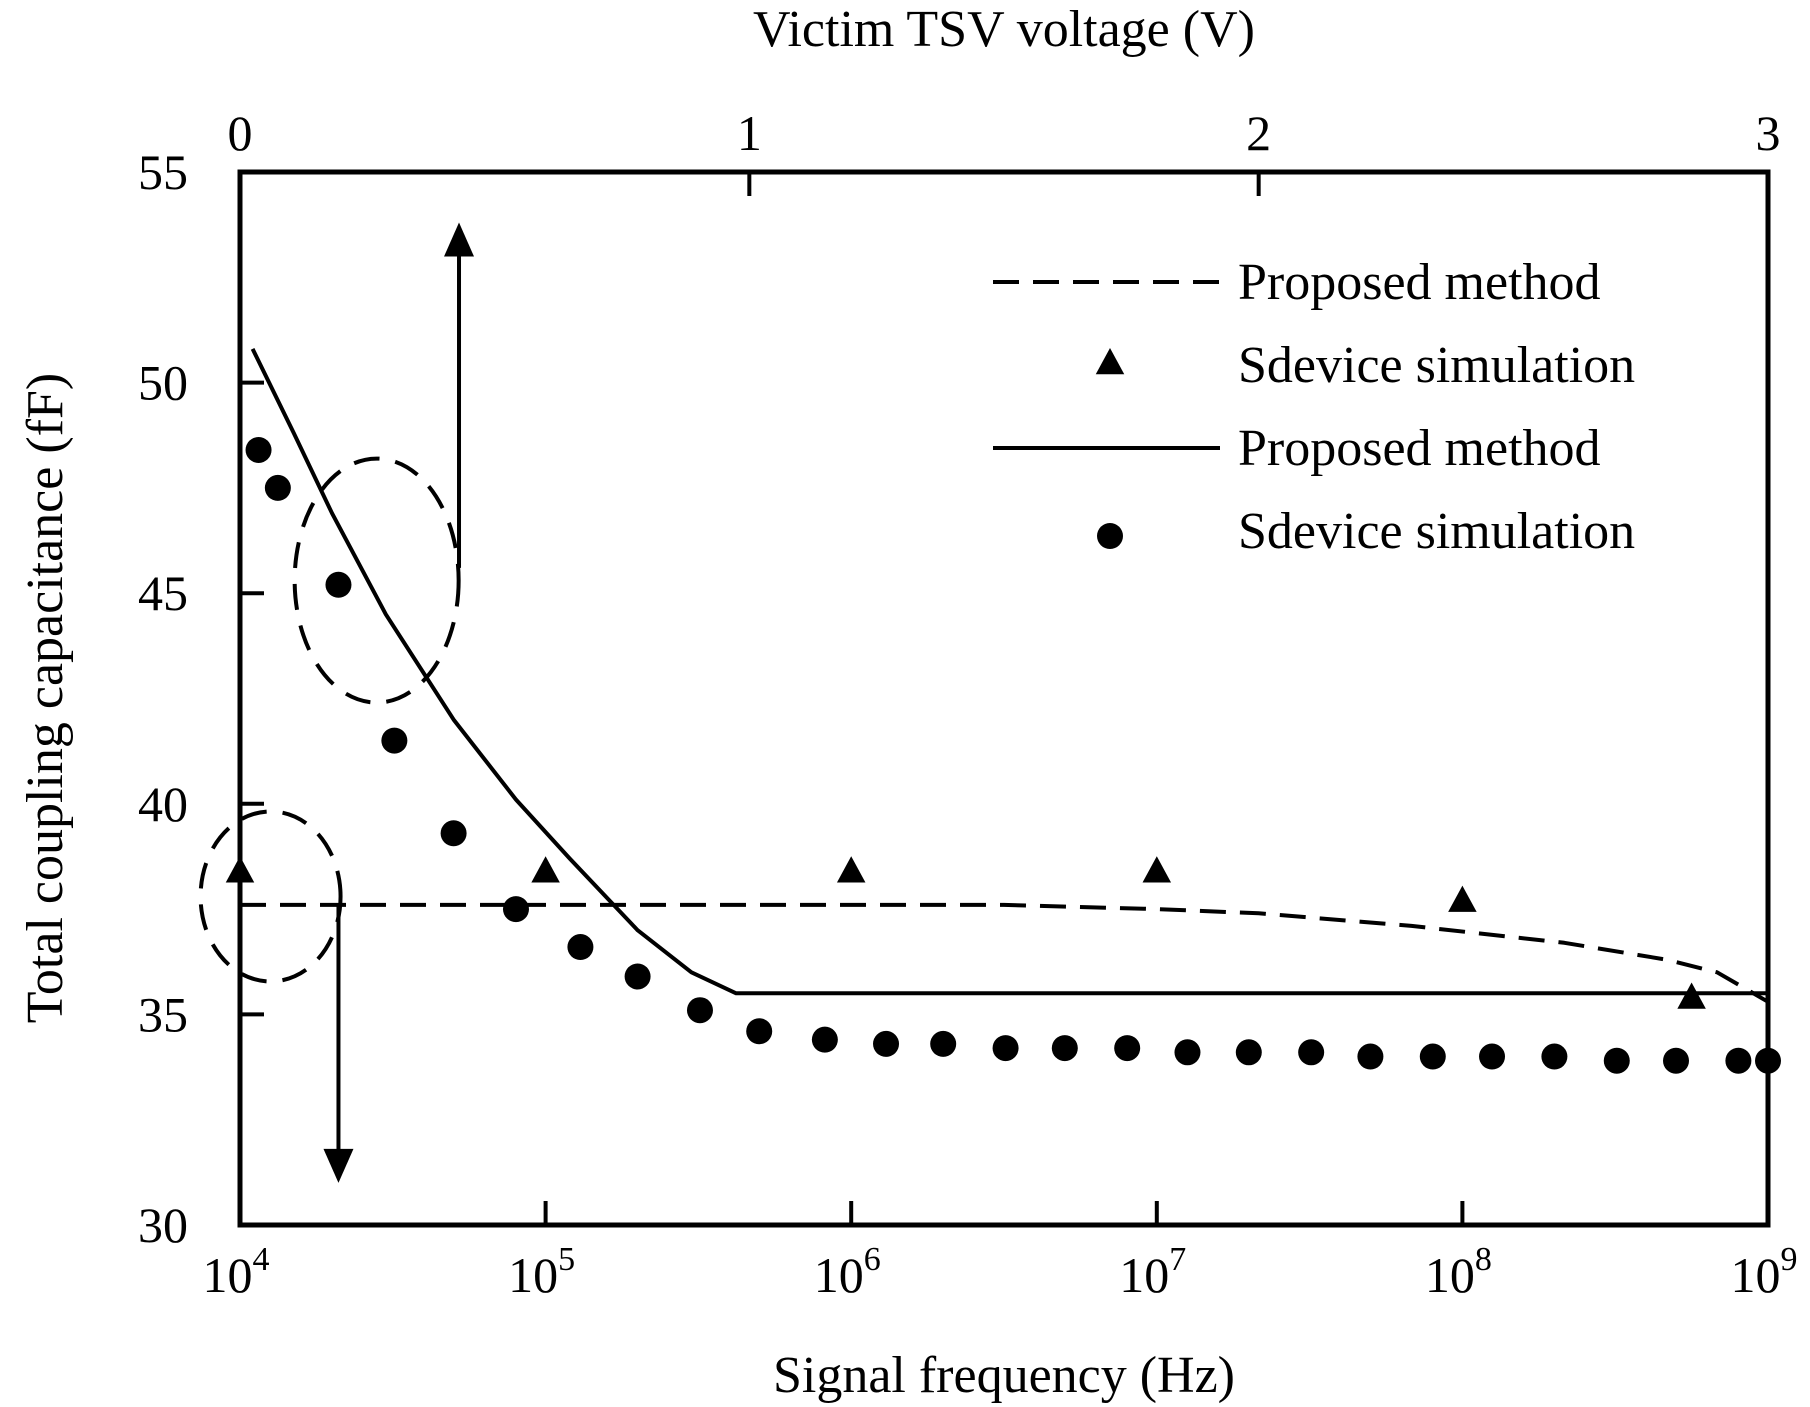  I want to click on y-tick-label: 30, so click(163, 1225).